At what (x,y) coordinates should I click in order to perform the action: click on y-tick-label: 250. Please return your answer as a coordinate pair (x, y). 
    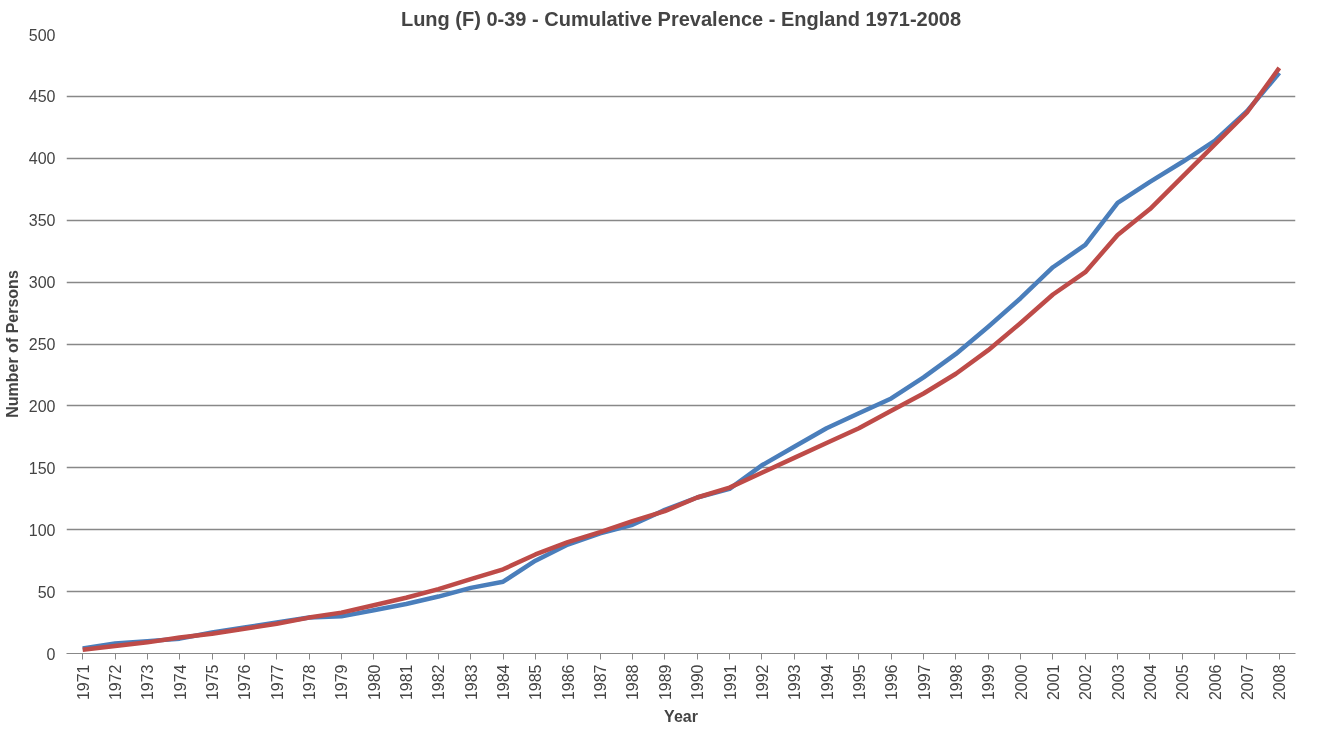
    Looking at the image, I should click on (42, 344).